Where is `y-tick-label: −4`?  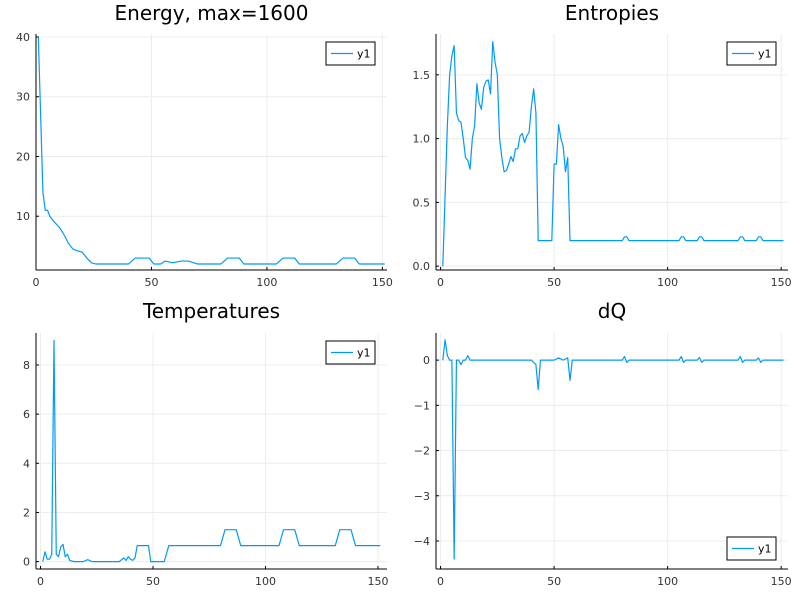 y-tick-label: −4 is located at coordinates (422, 541).